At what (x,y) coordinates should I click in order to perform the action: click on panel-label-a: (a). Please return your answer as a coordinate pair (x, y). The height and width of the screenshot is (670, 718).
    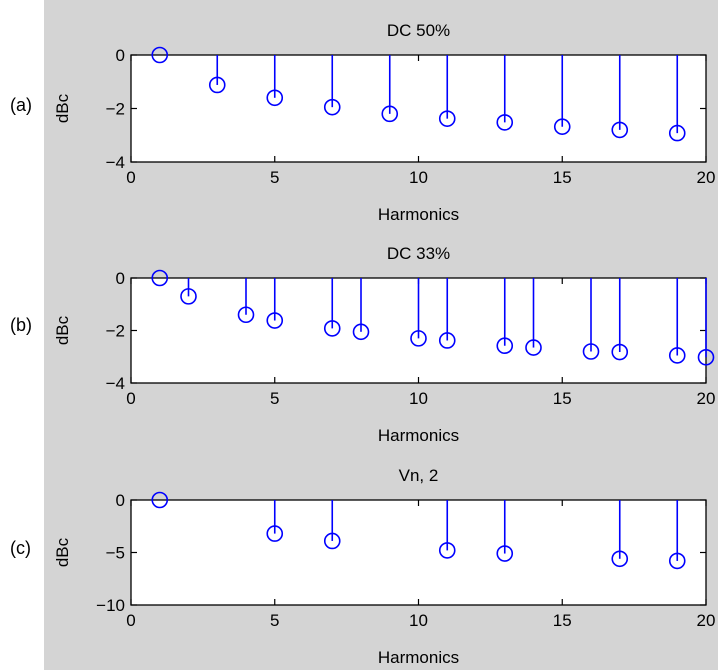
    Looking at the image, I should click on (21, 105).